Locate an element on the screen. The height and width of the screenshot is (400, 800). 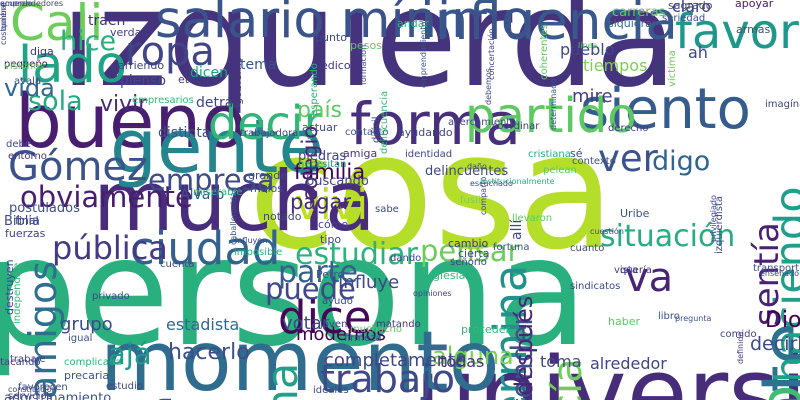
word-sagrado: sagrado is located at coordinates (690, 6).